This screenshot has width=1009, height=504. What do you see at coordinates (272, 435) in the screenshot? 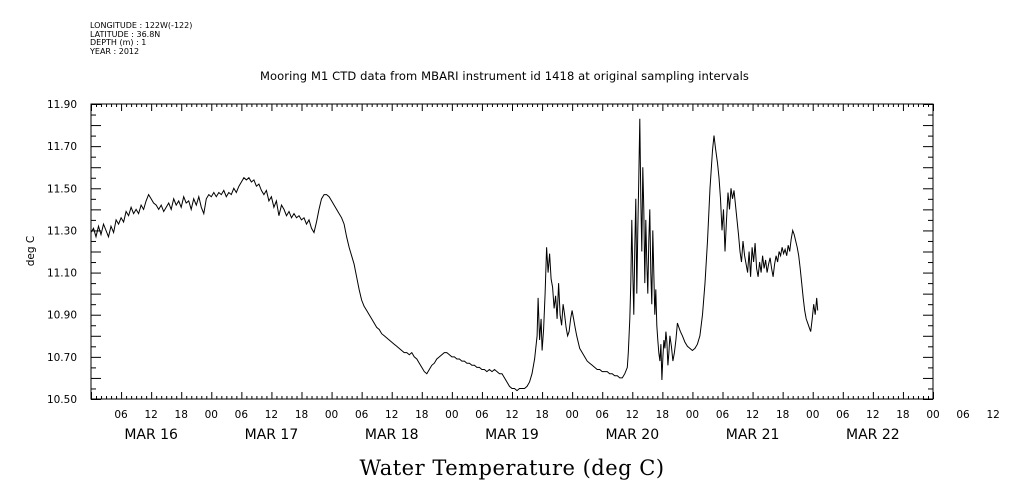
I see `day-label: MAR 17` at bounding box center [272, 435].